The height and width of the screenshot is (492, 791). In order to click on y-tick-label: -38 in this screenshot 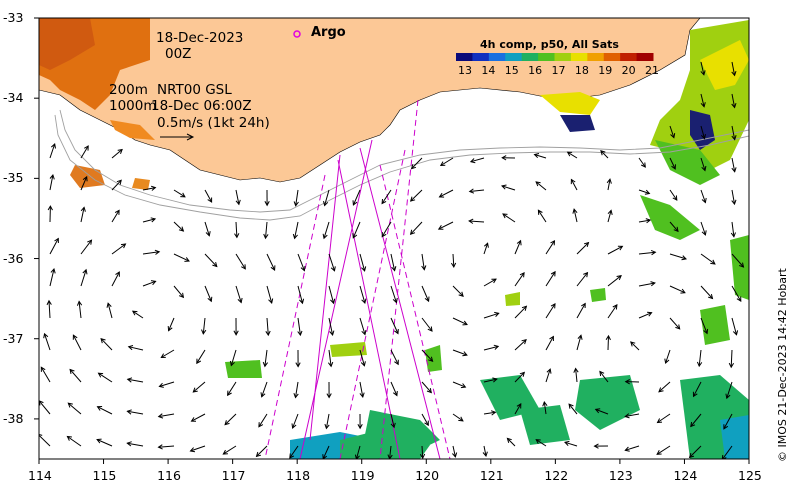, I will do `click(13, 418)`.